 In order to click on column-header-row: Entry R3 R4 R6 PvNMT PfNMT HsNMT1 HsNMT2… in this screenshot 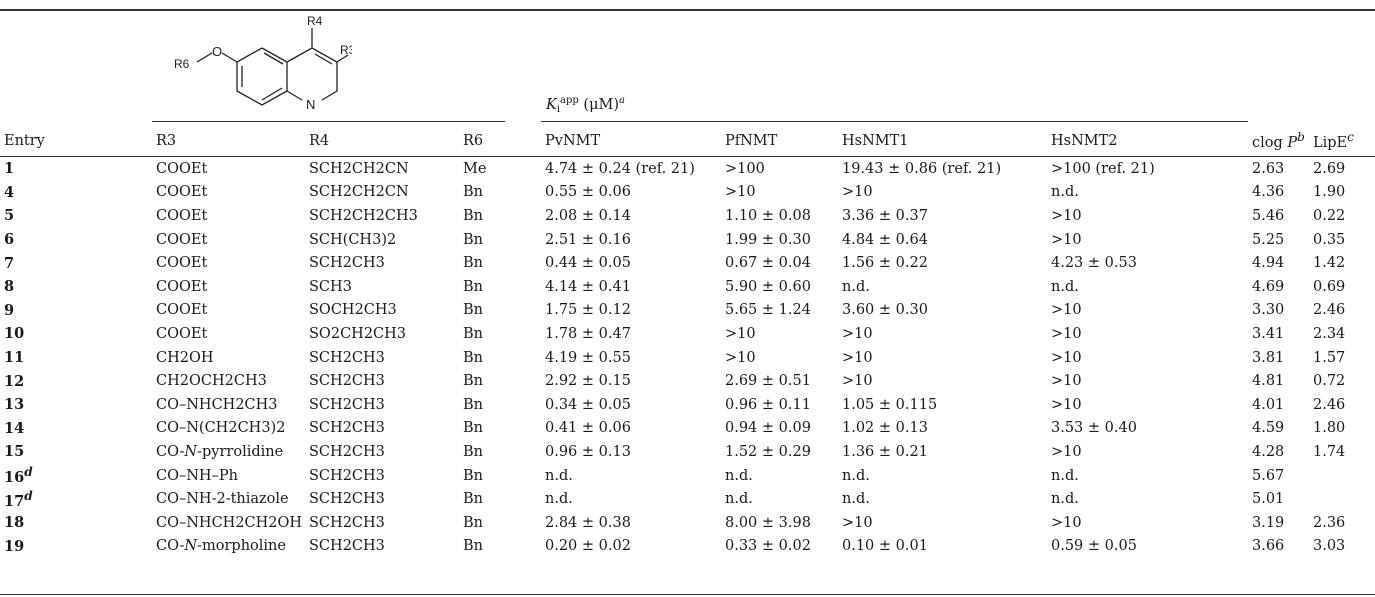, I will do `click(687, 141)`.